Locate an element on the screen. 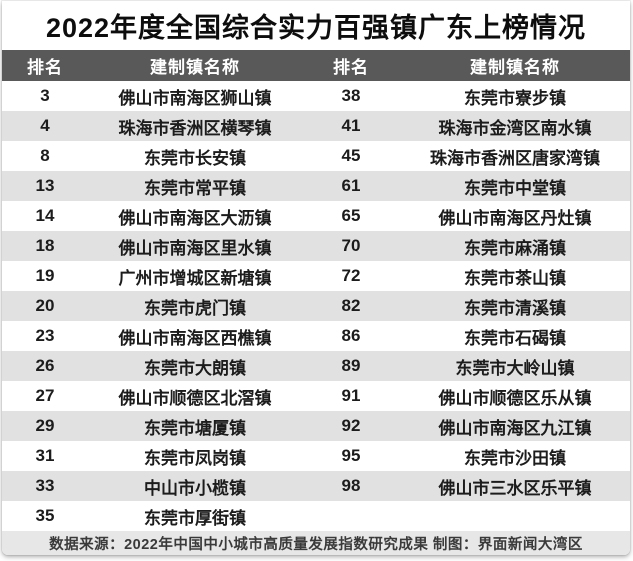  table-row: 19 广州市增城区新塘镇 72 东莞市茶山镇 is located at coordinates (316, 276).